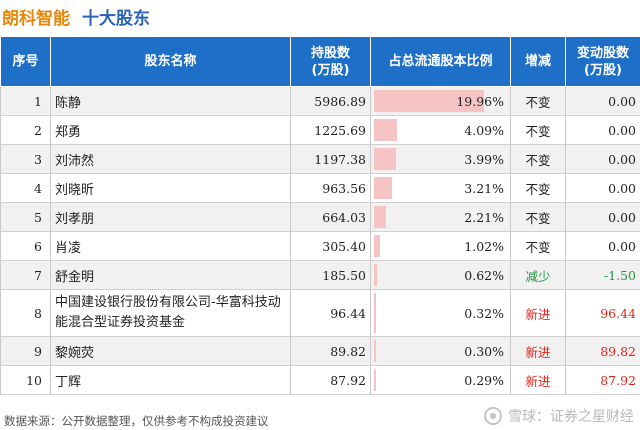 The height and width of the screenshot is (430, 640). I want to click on shareholder-name-cell: 刘晓昕, so click(170, 188).